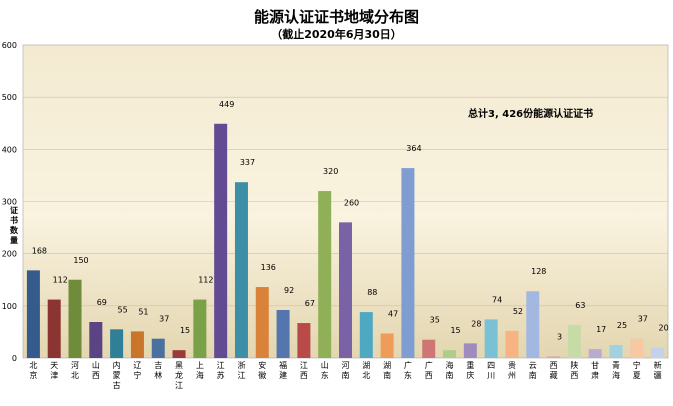 This screenshot has width=673, height=406. I want to click on chart-subtitle: （截止2020年6月30日）, so click(336, 34).